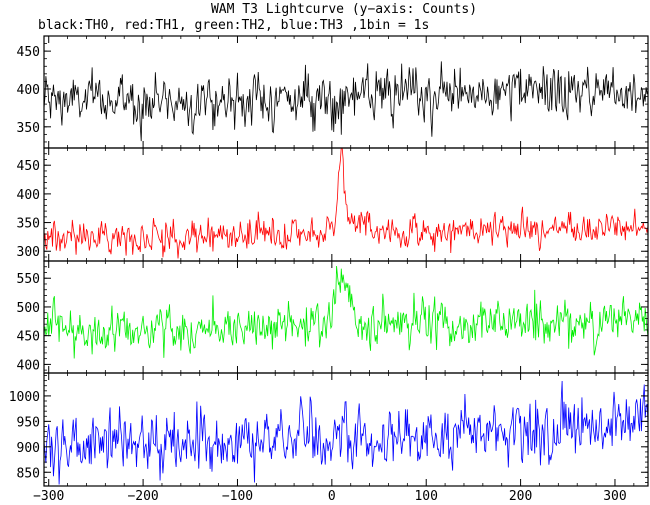  Describe the element at coordinates (28, 252) in the screenshot. I see `y-tick-label: 300` at that location.